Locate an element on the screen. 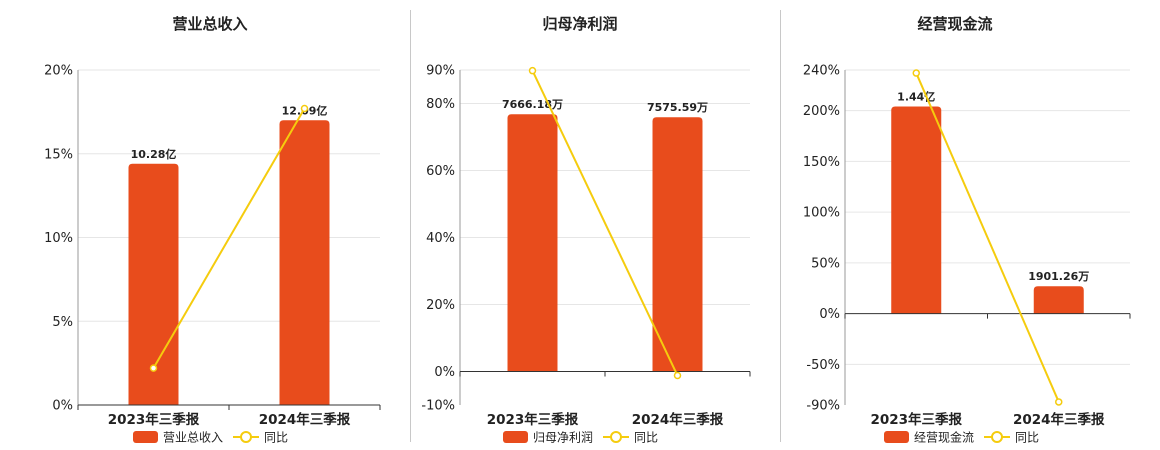 The height and width of the screenshot is (450, 1160). y-tick-label: 60% is located at coordinates (440, 171).